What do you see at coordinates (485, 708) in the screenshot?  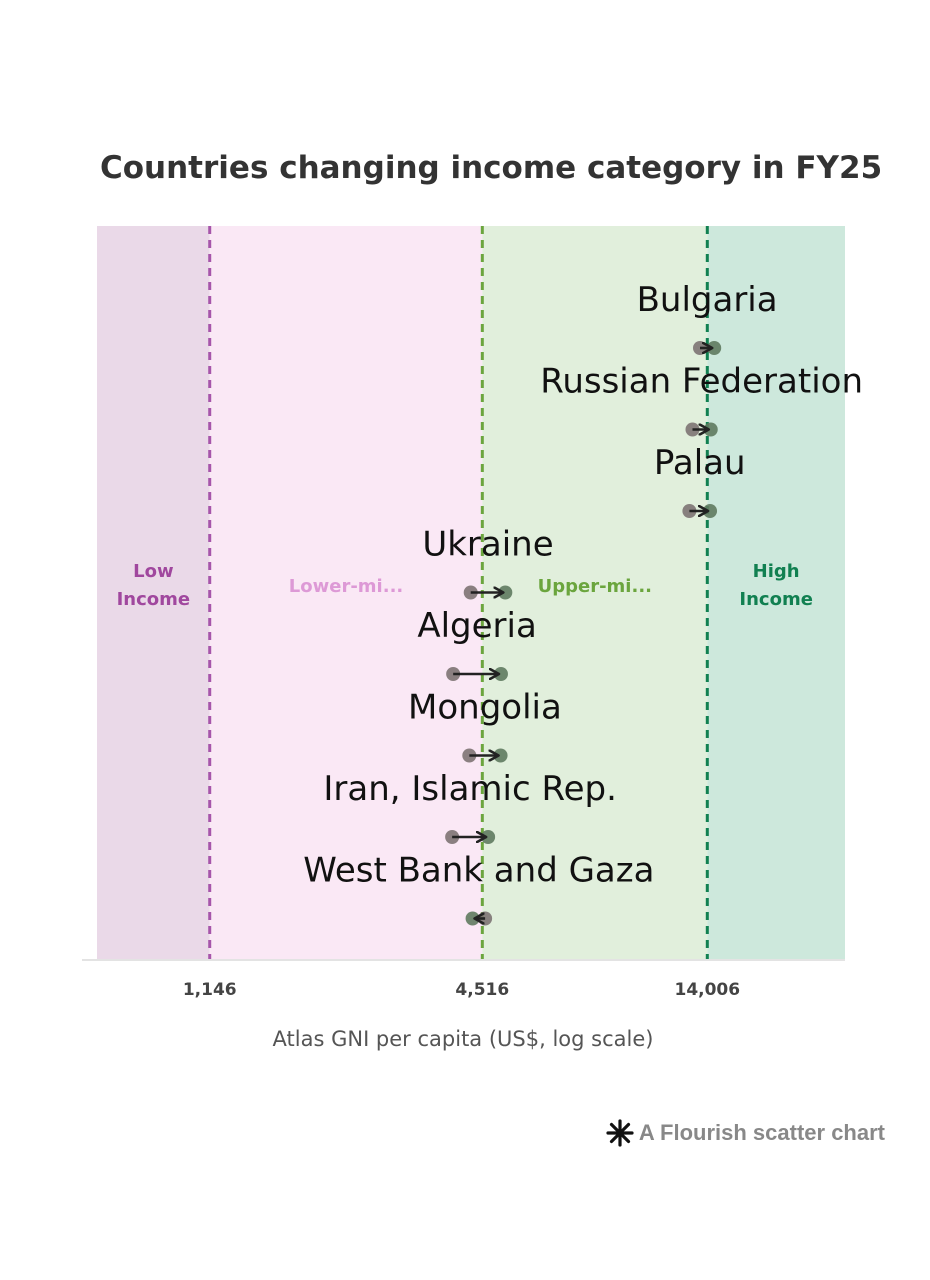 I see `country-label-5: Mongolia` at bounding box center [485, 708].